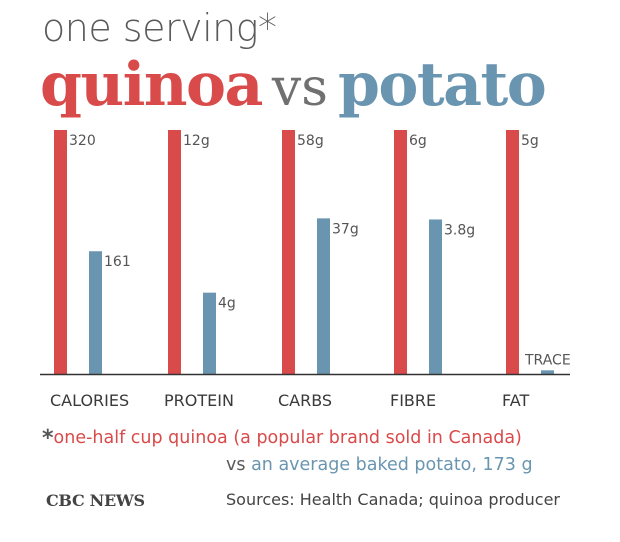 The image size is (620, 542). Describe the element at coordinates (418, 141) in the screenshot. I see `quinoa-value-label-fibre: 6g` at that location.